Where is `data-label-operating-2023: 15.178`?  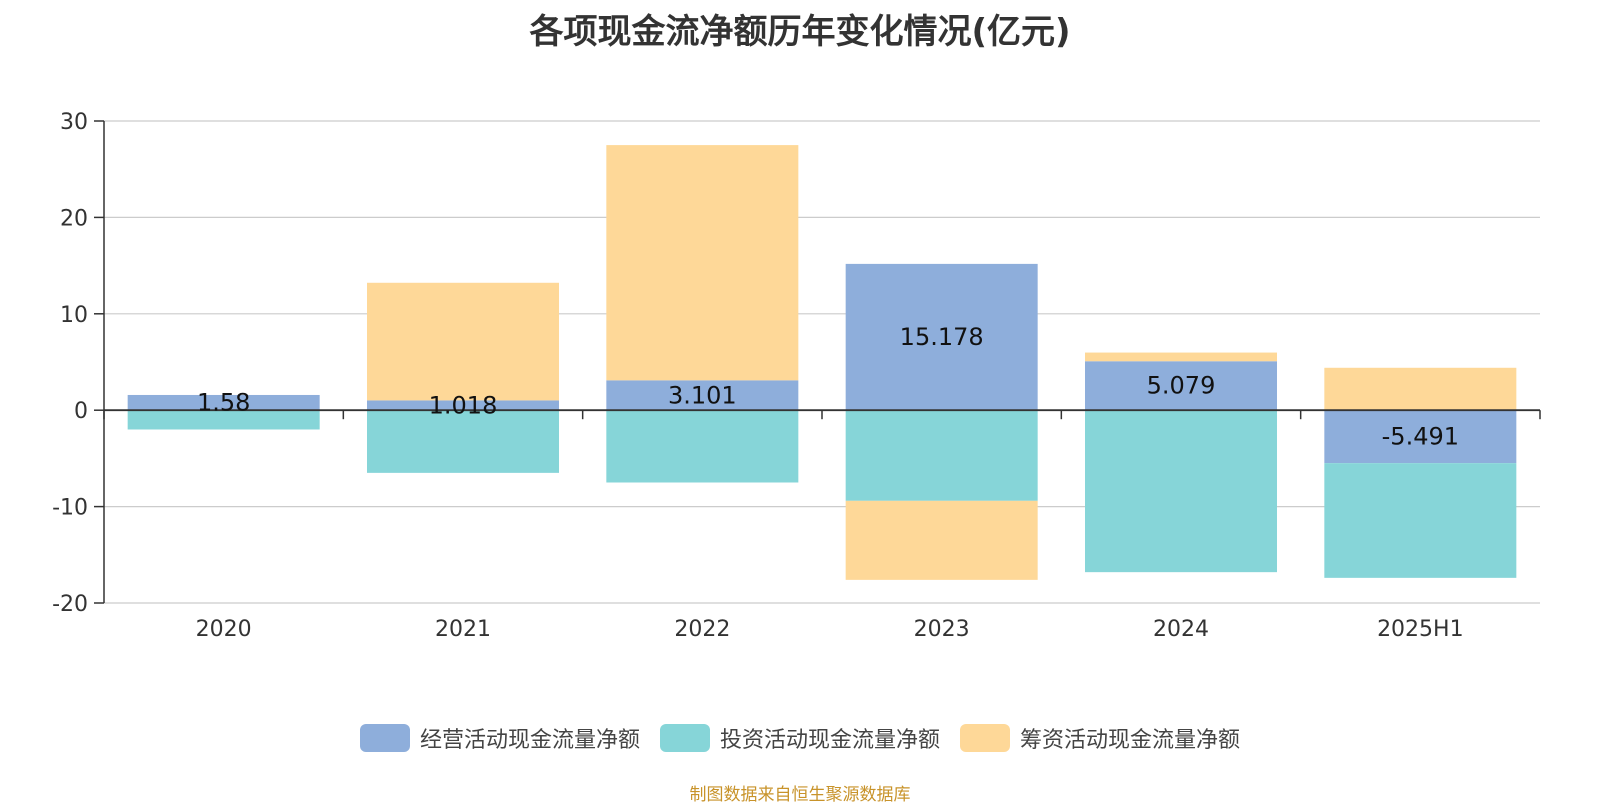
data-label-operating-2023: 15.178 is located at coordinates (942, 337).